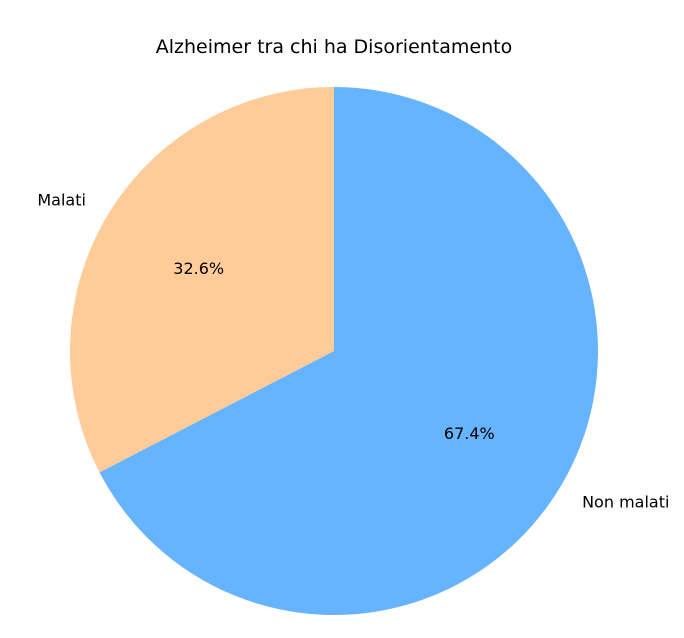 The image size is (684, 638). What do you see at coordinates (334, 47) in the screenshot?
I see `chart-title: Alzheimer tra chi ha Disorientamento` at bounding box center [334, 47].